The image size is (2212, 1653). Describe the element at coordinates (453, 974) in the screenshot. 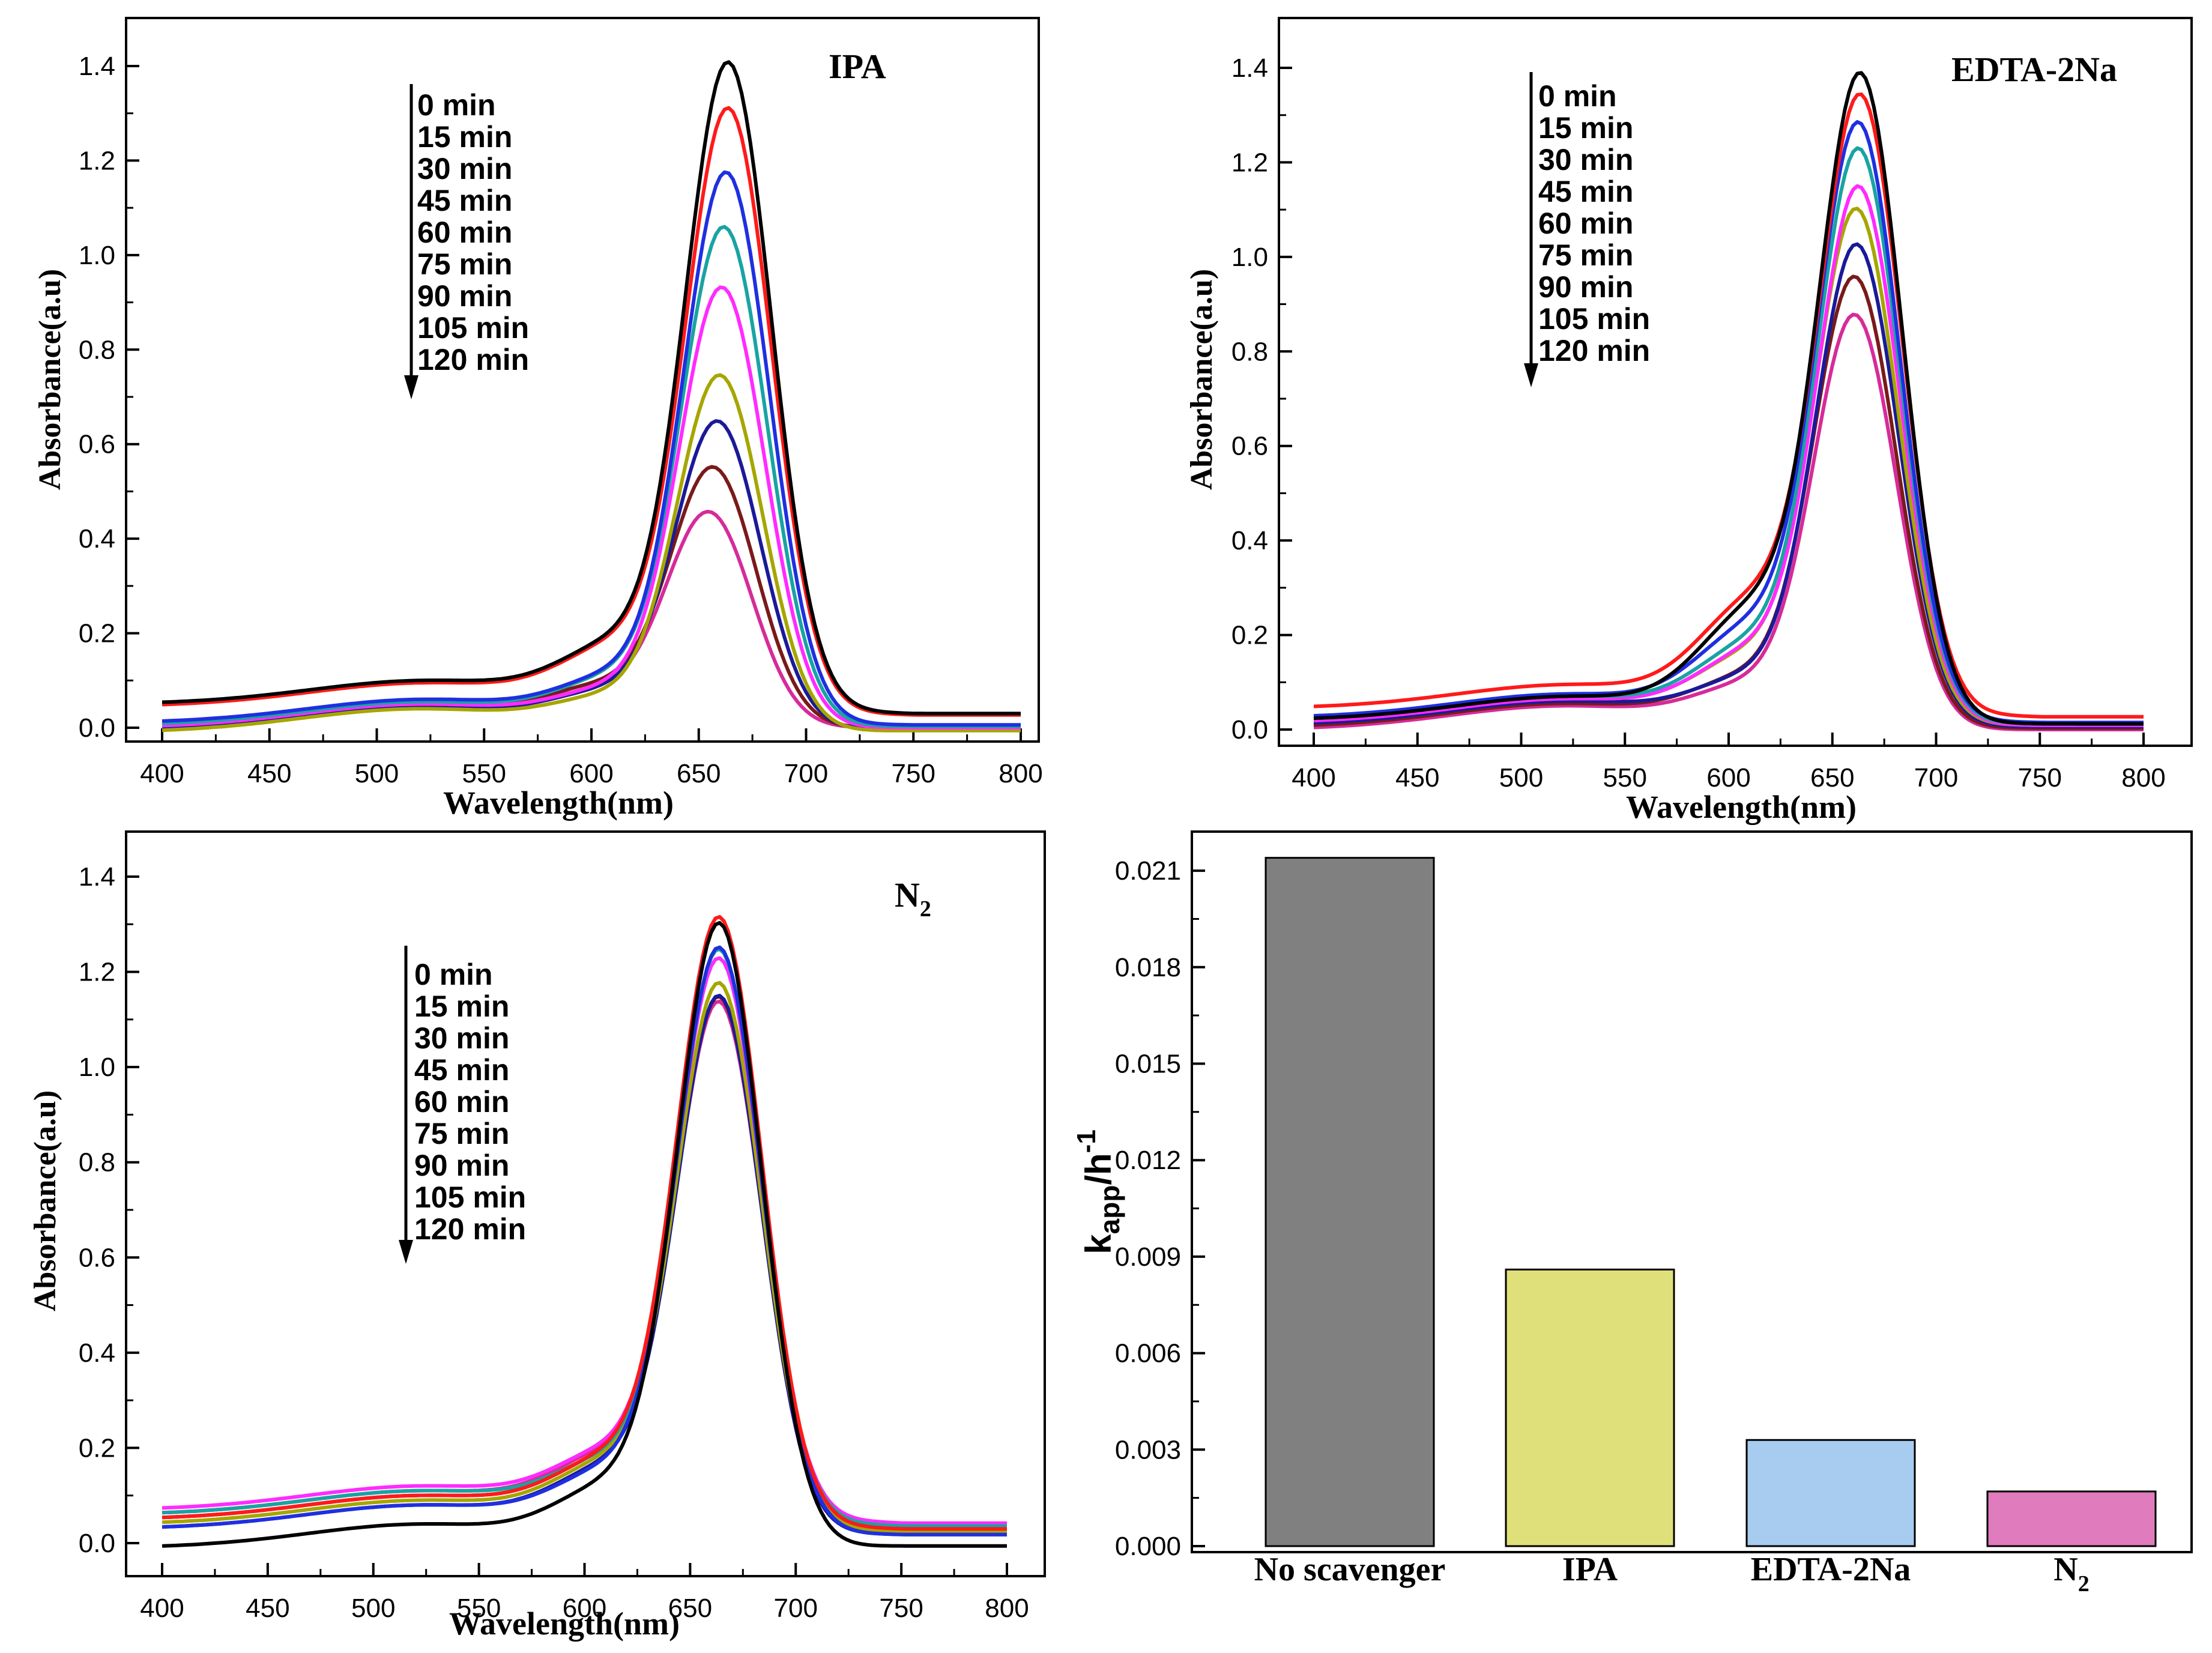

I see `legend-entry: 0 min` at that location.